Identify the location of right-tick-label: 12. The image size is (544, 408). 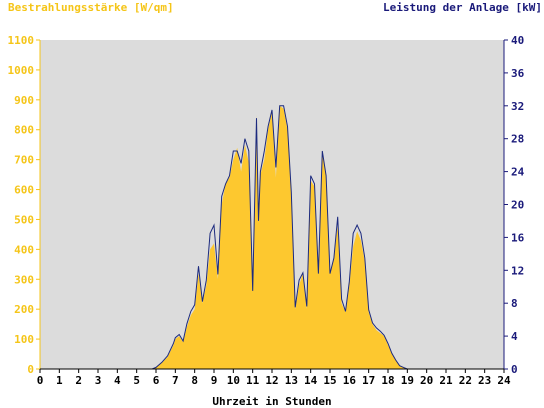
(517, 270).